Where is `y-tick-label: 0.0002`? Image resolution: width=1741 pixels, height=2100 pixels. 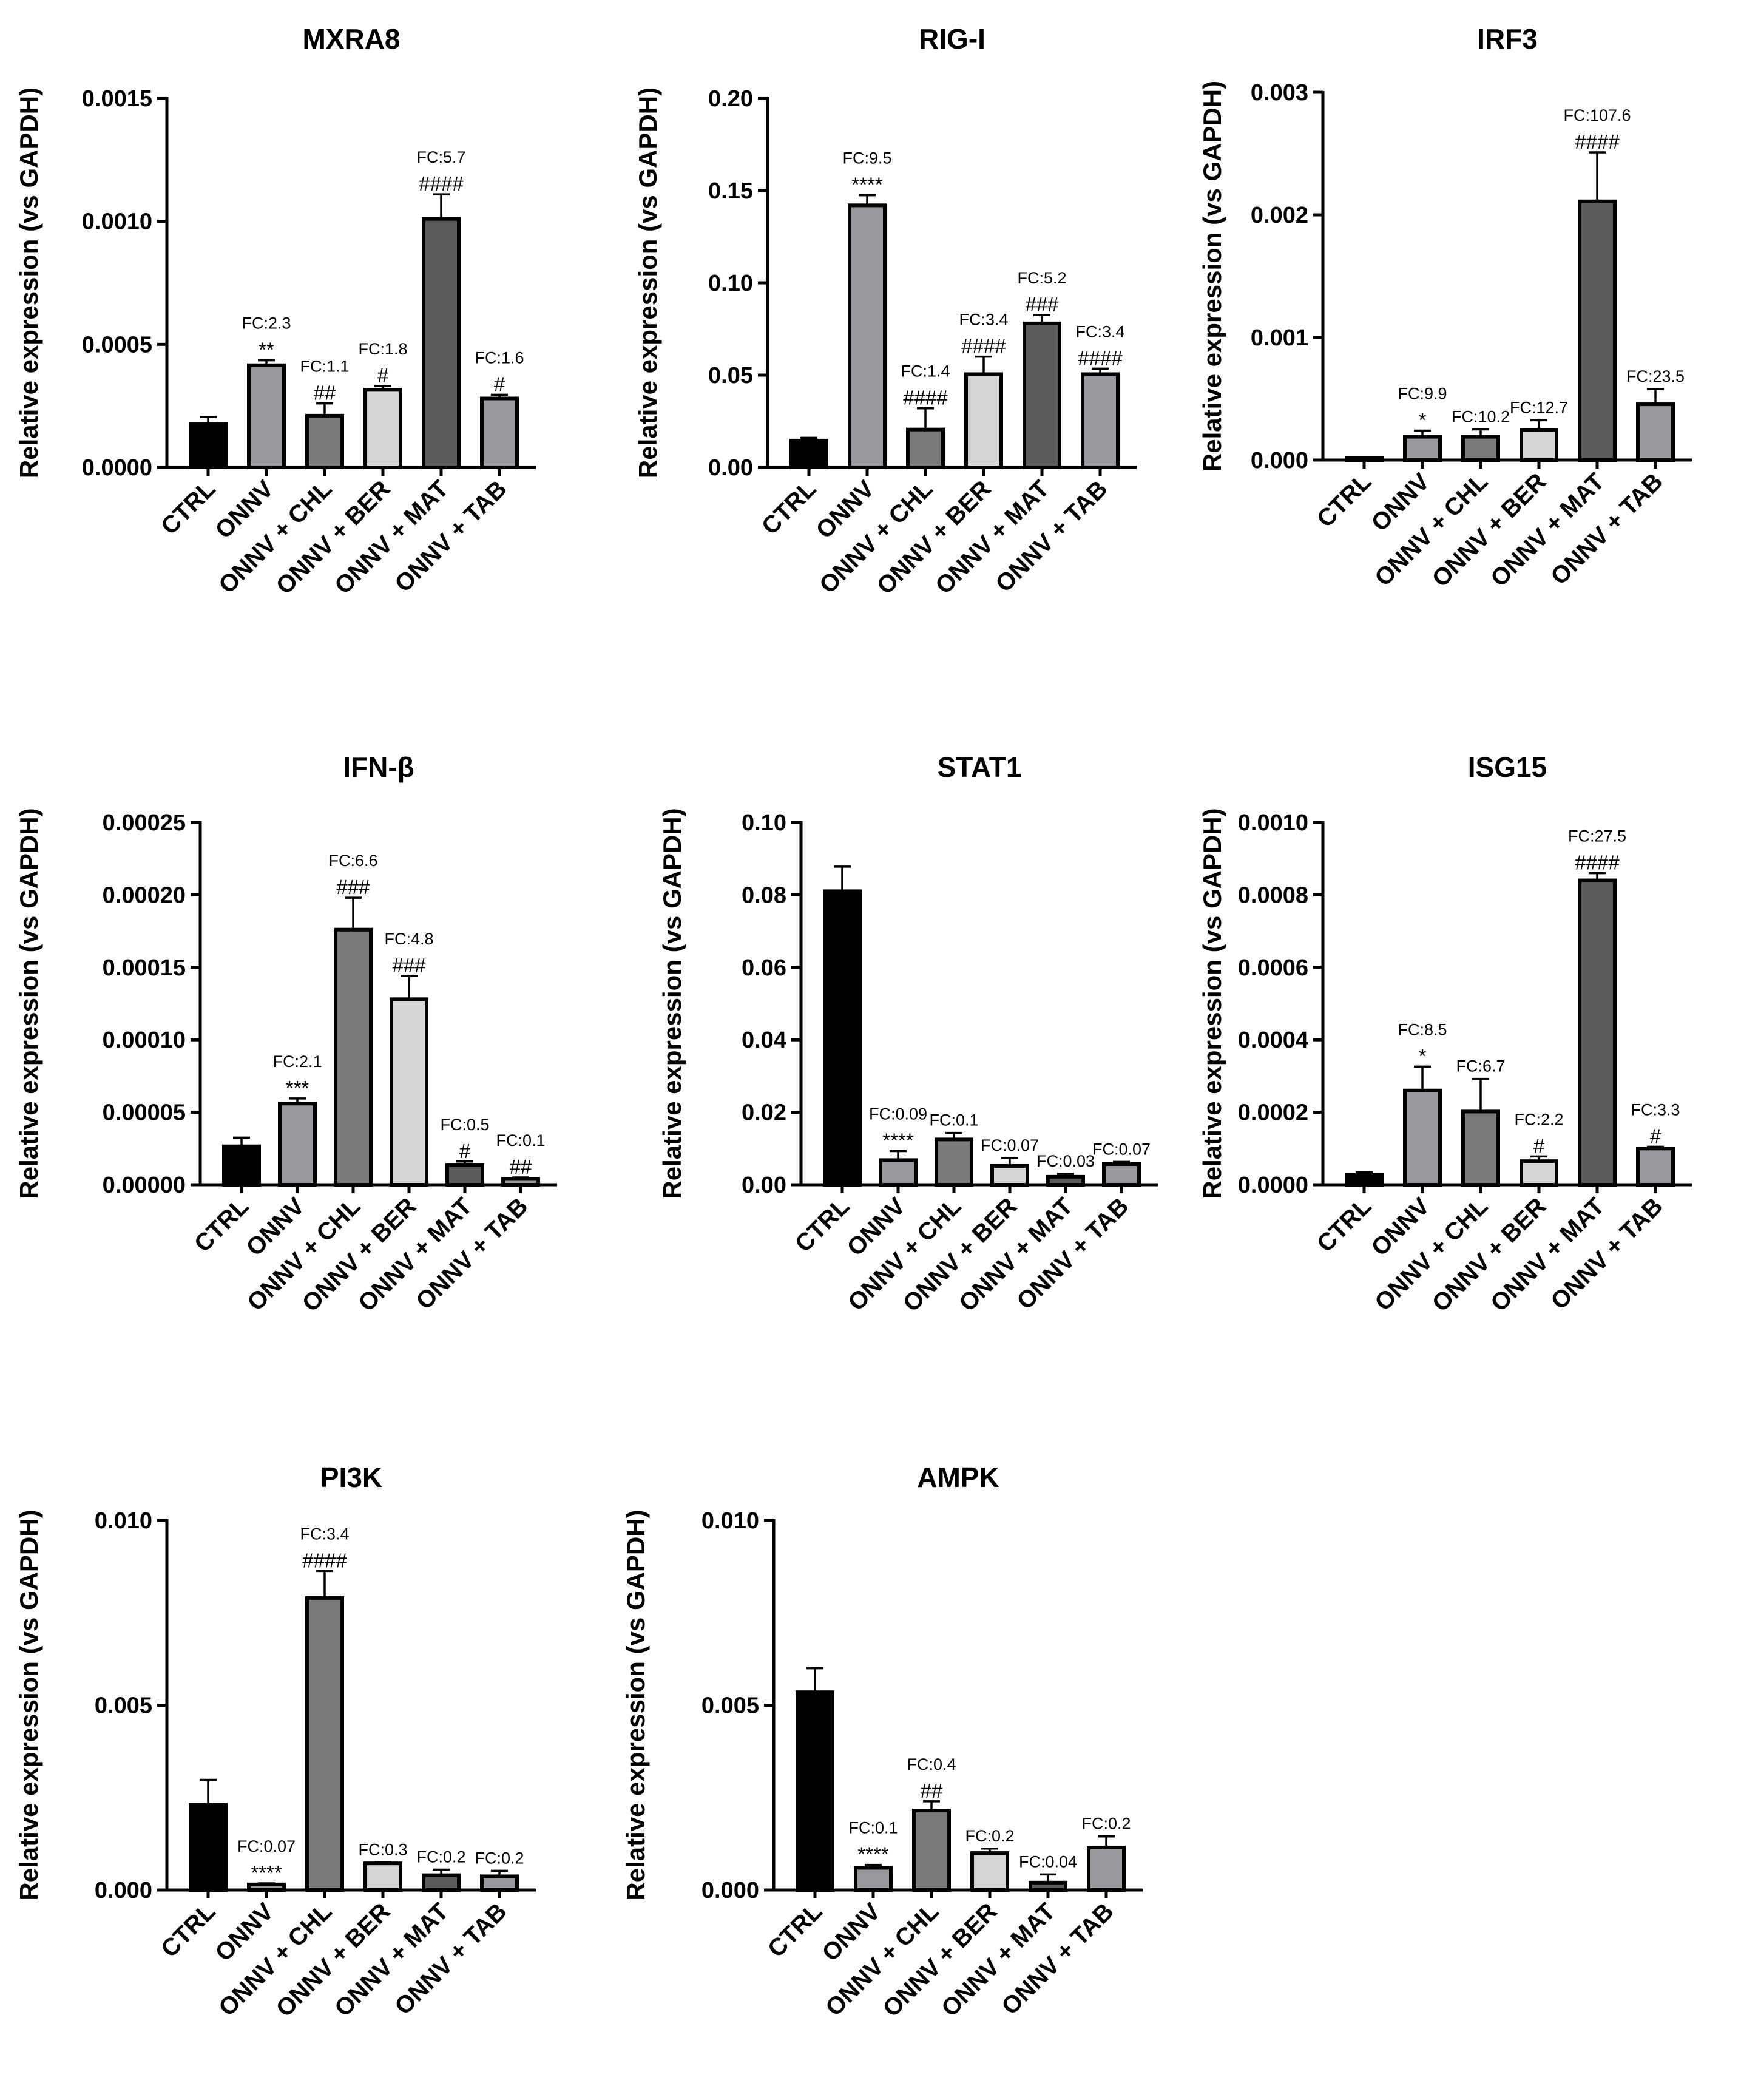
y-tick-label: 0.0002 is located at coordinates (1273, 1113).